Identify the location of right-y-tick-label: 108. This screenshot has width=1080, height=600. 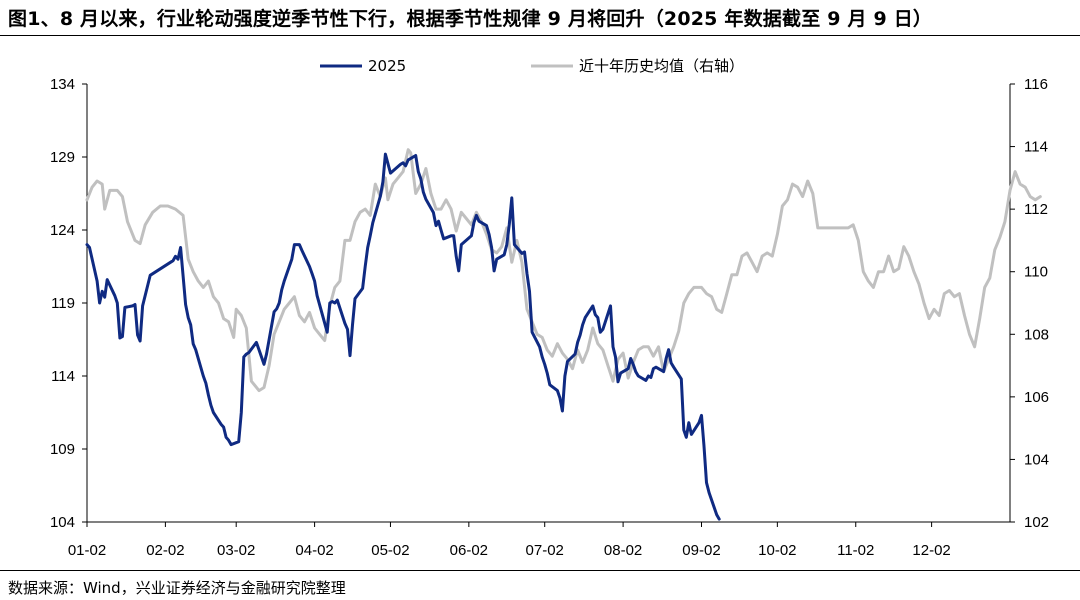
(1036, 334).